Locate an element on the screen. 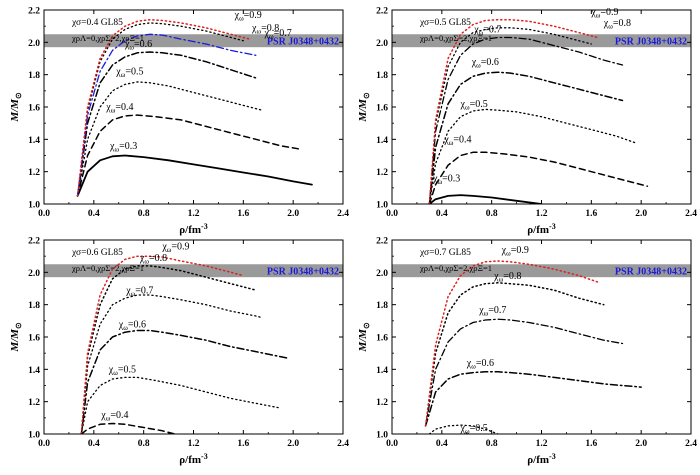 The width and height of the screenshot is (700, 475). x-tick-label: 2.4 is located at coordinates (691, 214).